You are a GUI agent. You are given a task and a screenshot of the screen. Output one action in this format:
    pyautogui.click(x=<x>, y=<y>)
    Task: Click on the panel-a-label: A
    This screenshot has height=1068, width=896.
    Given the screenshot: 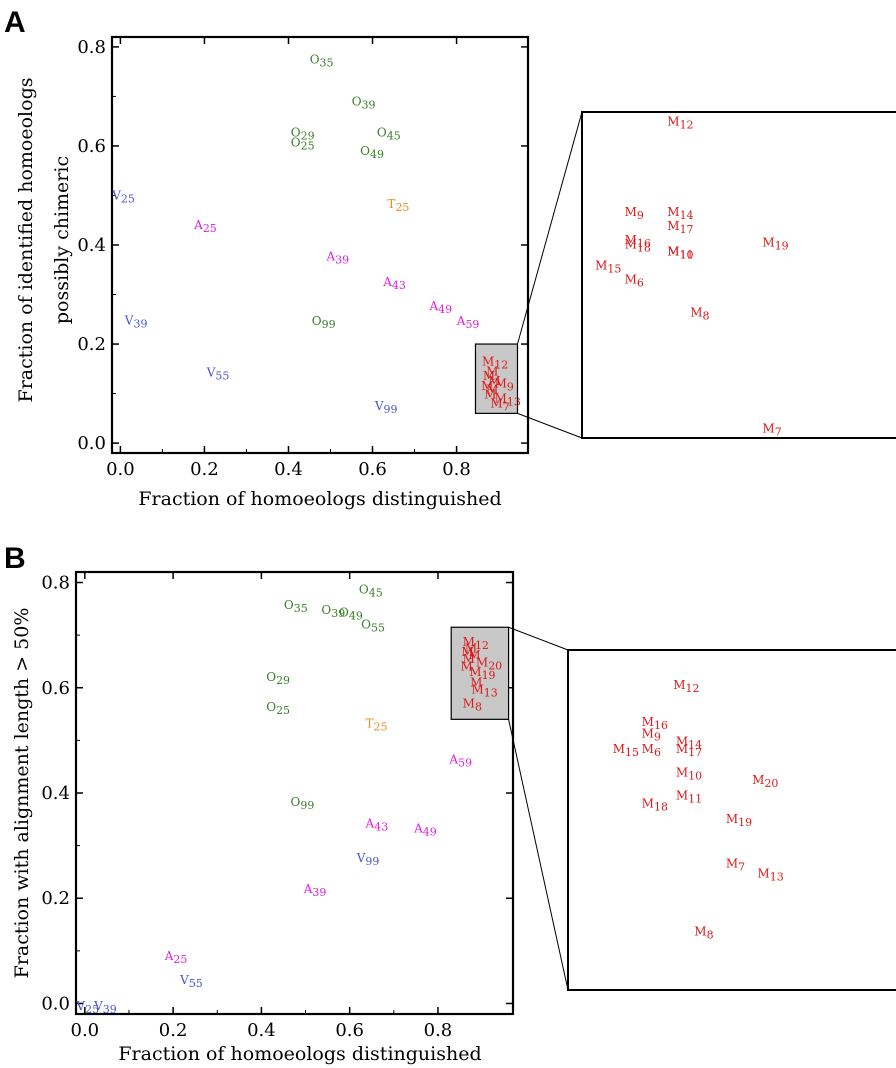 What is the action you would take?
    pyautogui.click(x=15, y=22)
    